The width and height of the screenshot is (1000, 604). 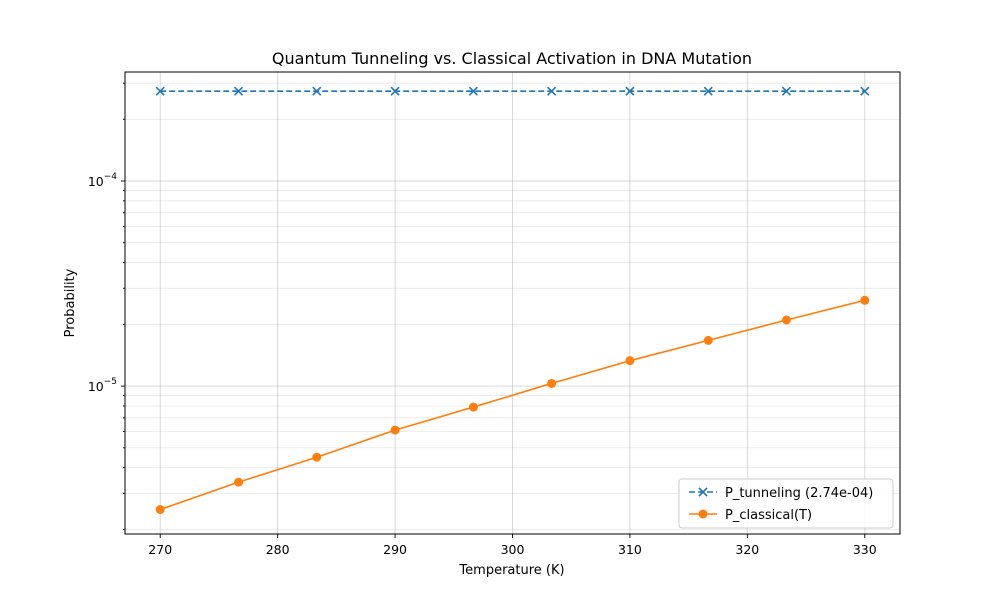 I want to click on legend-box, so click(x=786, y=503).